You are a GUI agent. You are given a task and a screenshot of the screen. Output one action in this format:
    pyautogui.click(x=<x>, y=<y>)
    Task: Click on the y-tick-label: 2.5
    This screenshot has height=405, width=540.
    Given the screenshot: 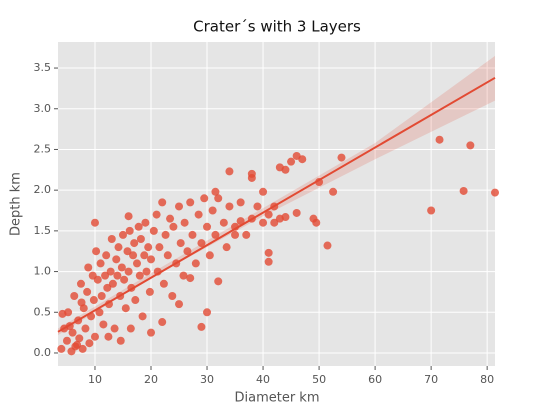 What is the action you would take?
    pyautogui.click(x=43, y=148)
    